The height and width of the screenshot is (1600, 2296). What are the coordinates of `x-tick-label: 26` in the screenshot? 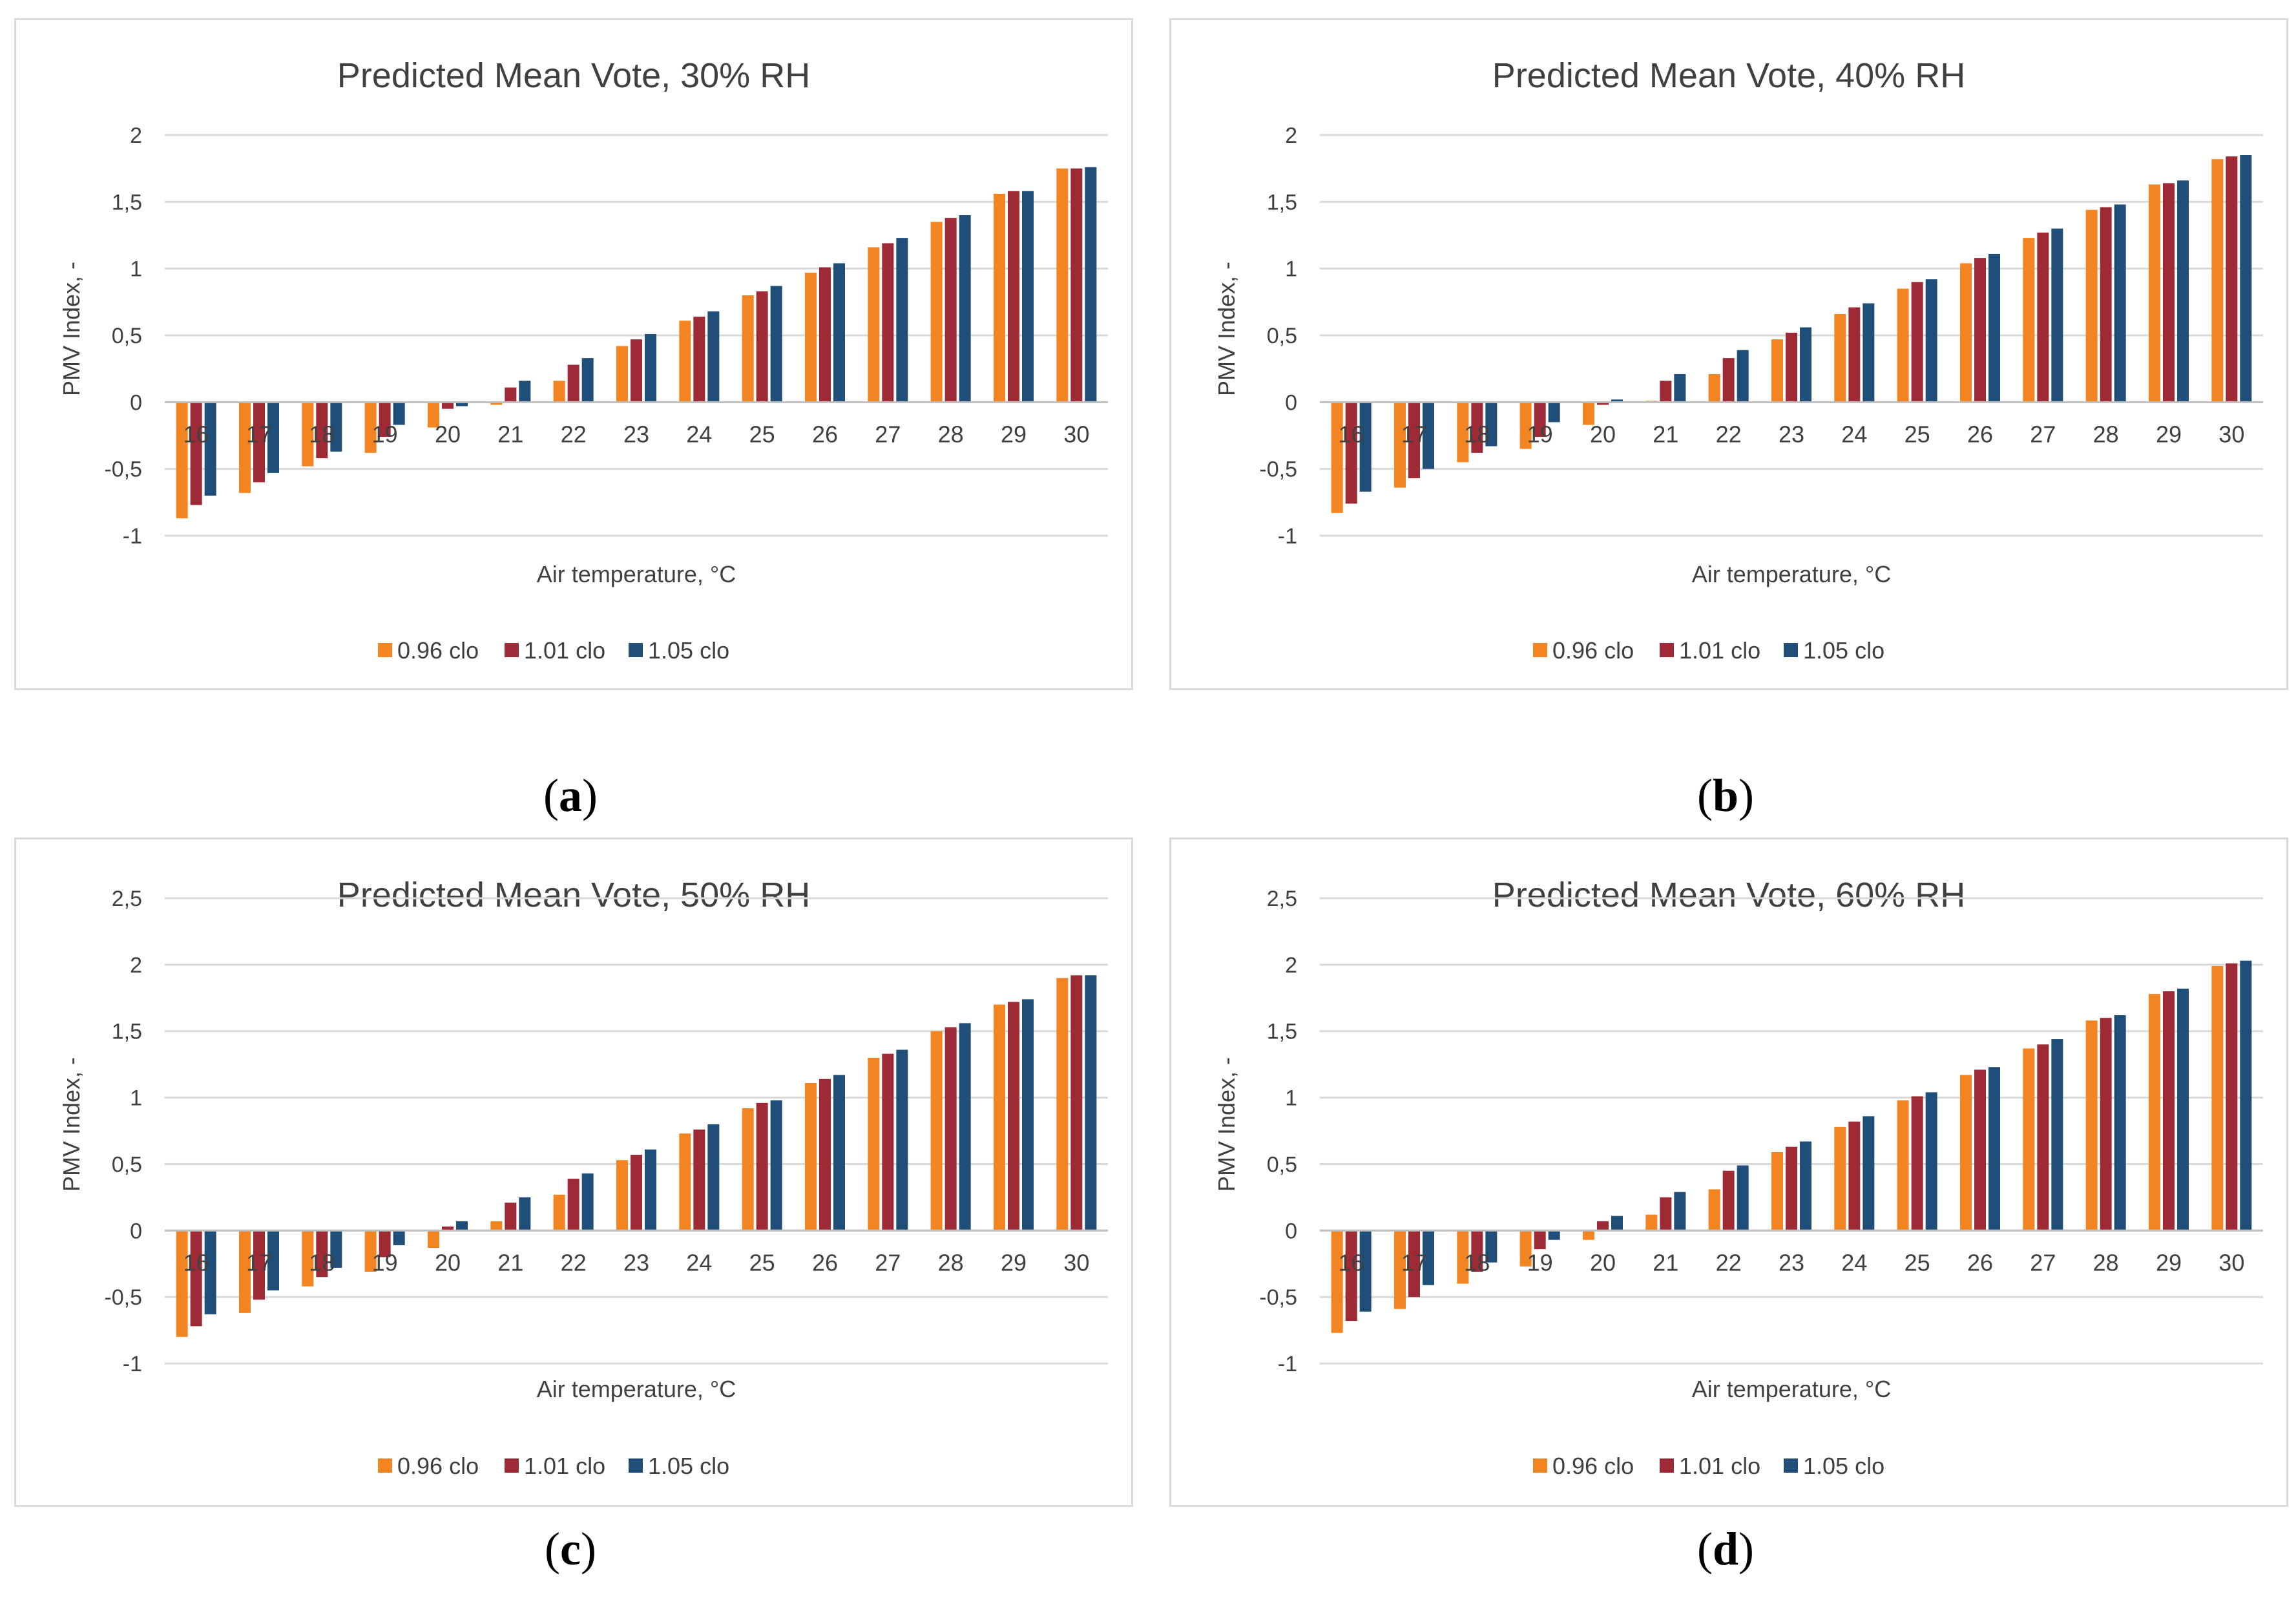 It's located at (1980, 1263).